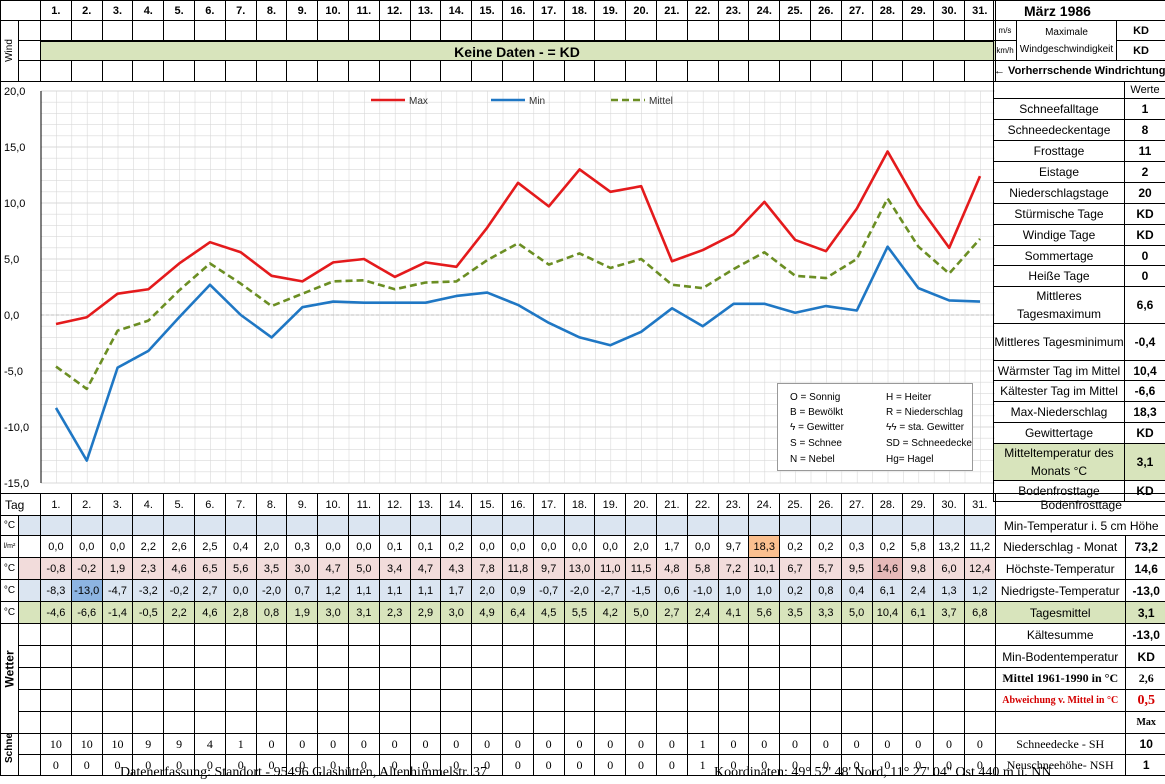  Describe the element at coordinates (333, 568) in the screenshot. I see `data-cell: 4,7` at that location.